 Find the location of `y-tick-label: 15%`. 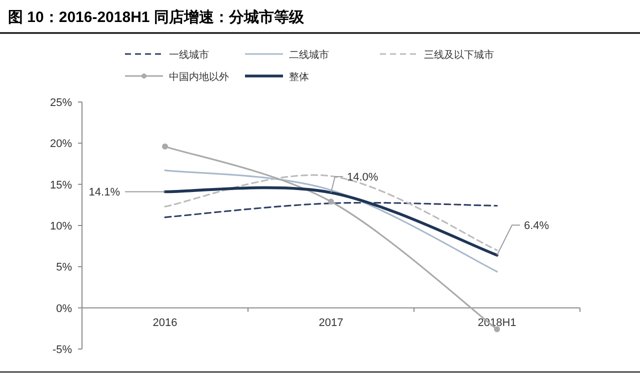

y-tick-label: 15% is located at coordinates (61, 185).